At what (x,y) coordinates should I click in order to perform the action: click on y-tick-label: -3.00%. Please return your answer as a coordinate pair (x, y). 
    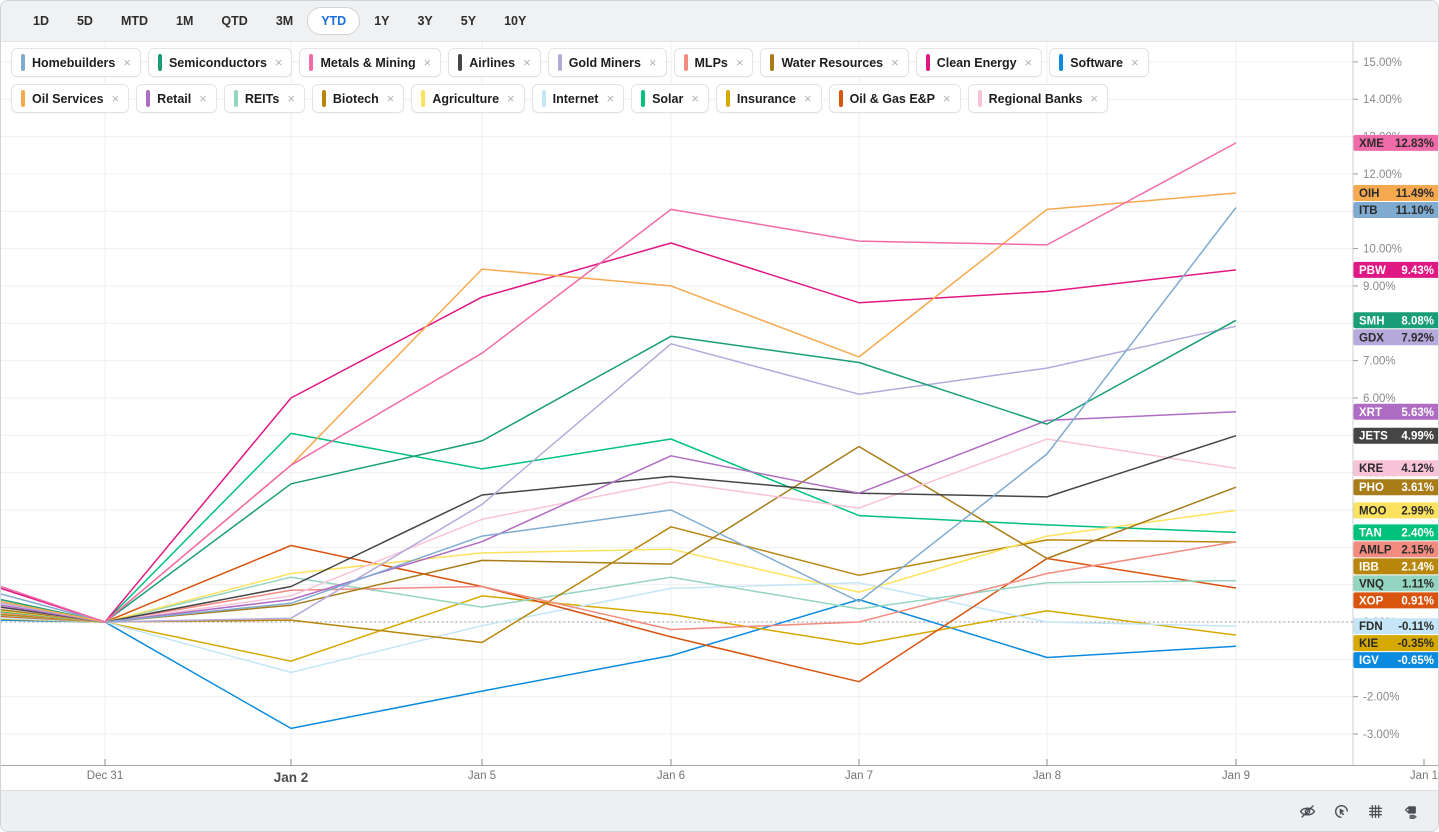
    Looking at the image, I should click on (1381, 735).